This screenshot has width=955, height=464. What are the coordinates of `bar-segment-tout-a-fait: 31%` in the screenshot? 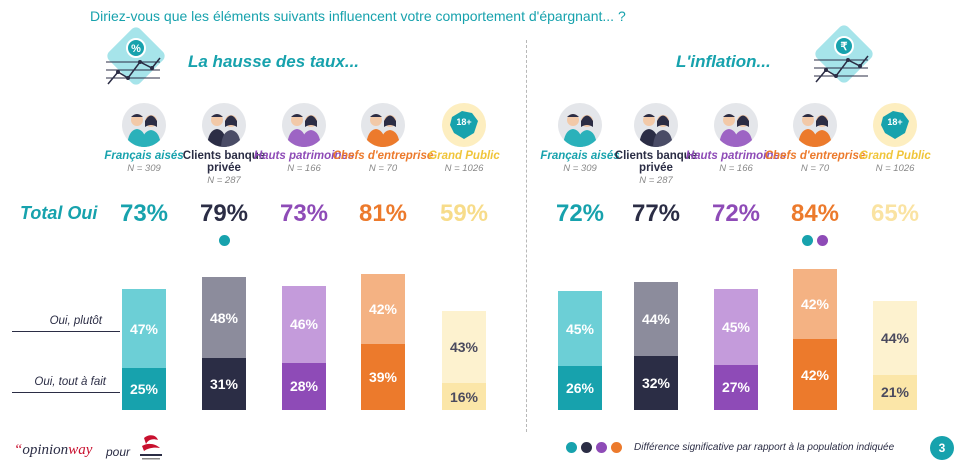 It's located at (224, 383).